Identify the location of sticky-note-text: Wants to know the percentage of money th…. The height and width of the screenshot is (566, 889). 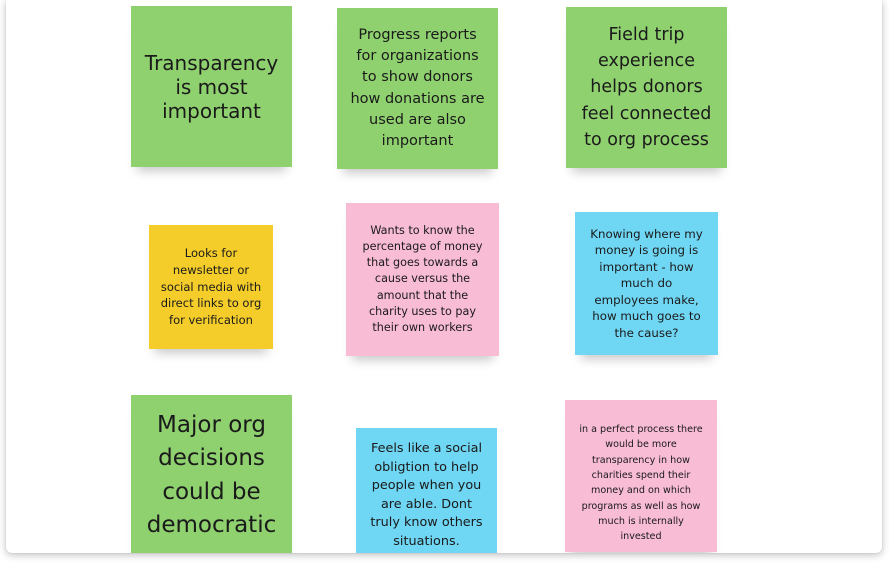
(422, 279).